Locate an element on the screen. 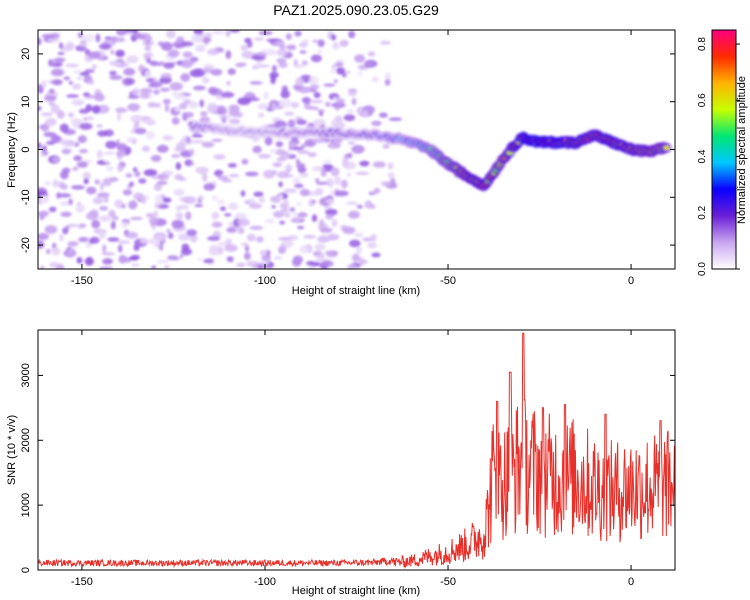 The height and width of the screenshot is (600, 750). snr-y-tick-label: 0 is located at coordinates (26, 570).